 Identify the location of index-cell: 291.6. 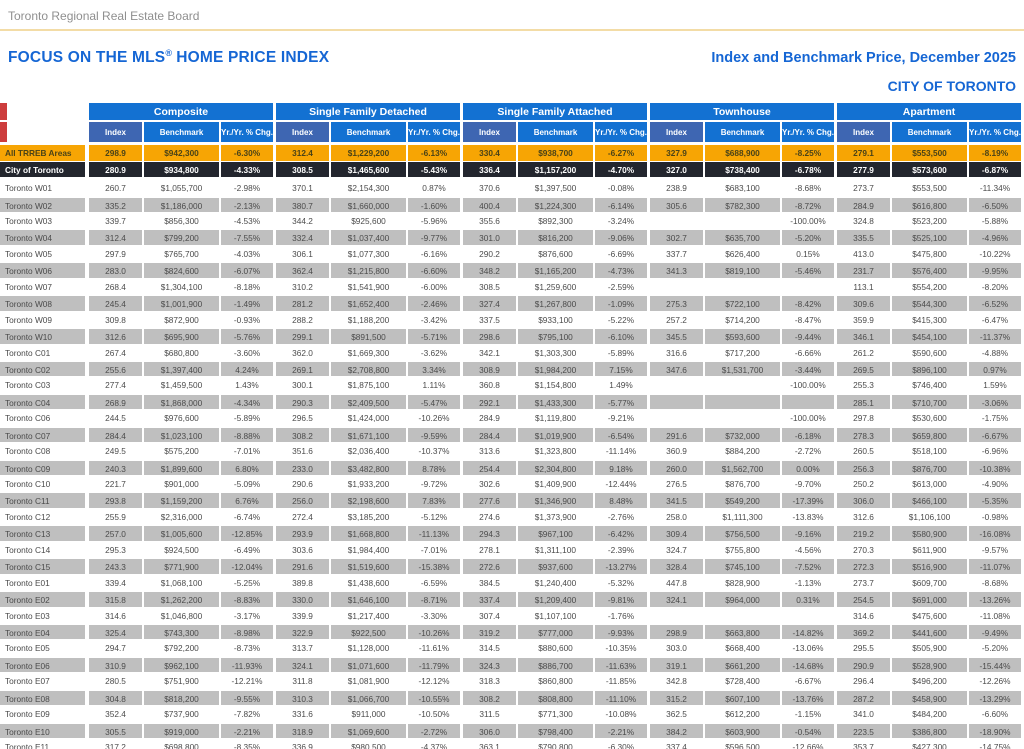
(677, 435).